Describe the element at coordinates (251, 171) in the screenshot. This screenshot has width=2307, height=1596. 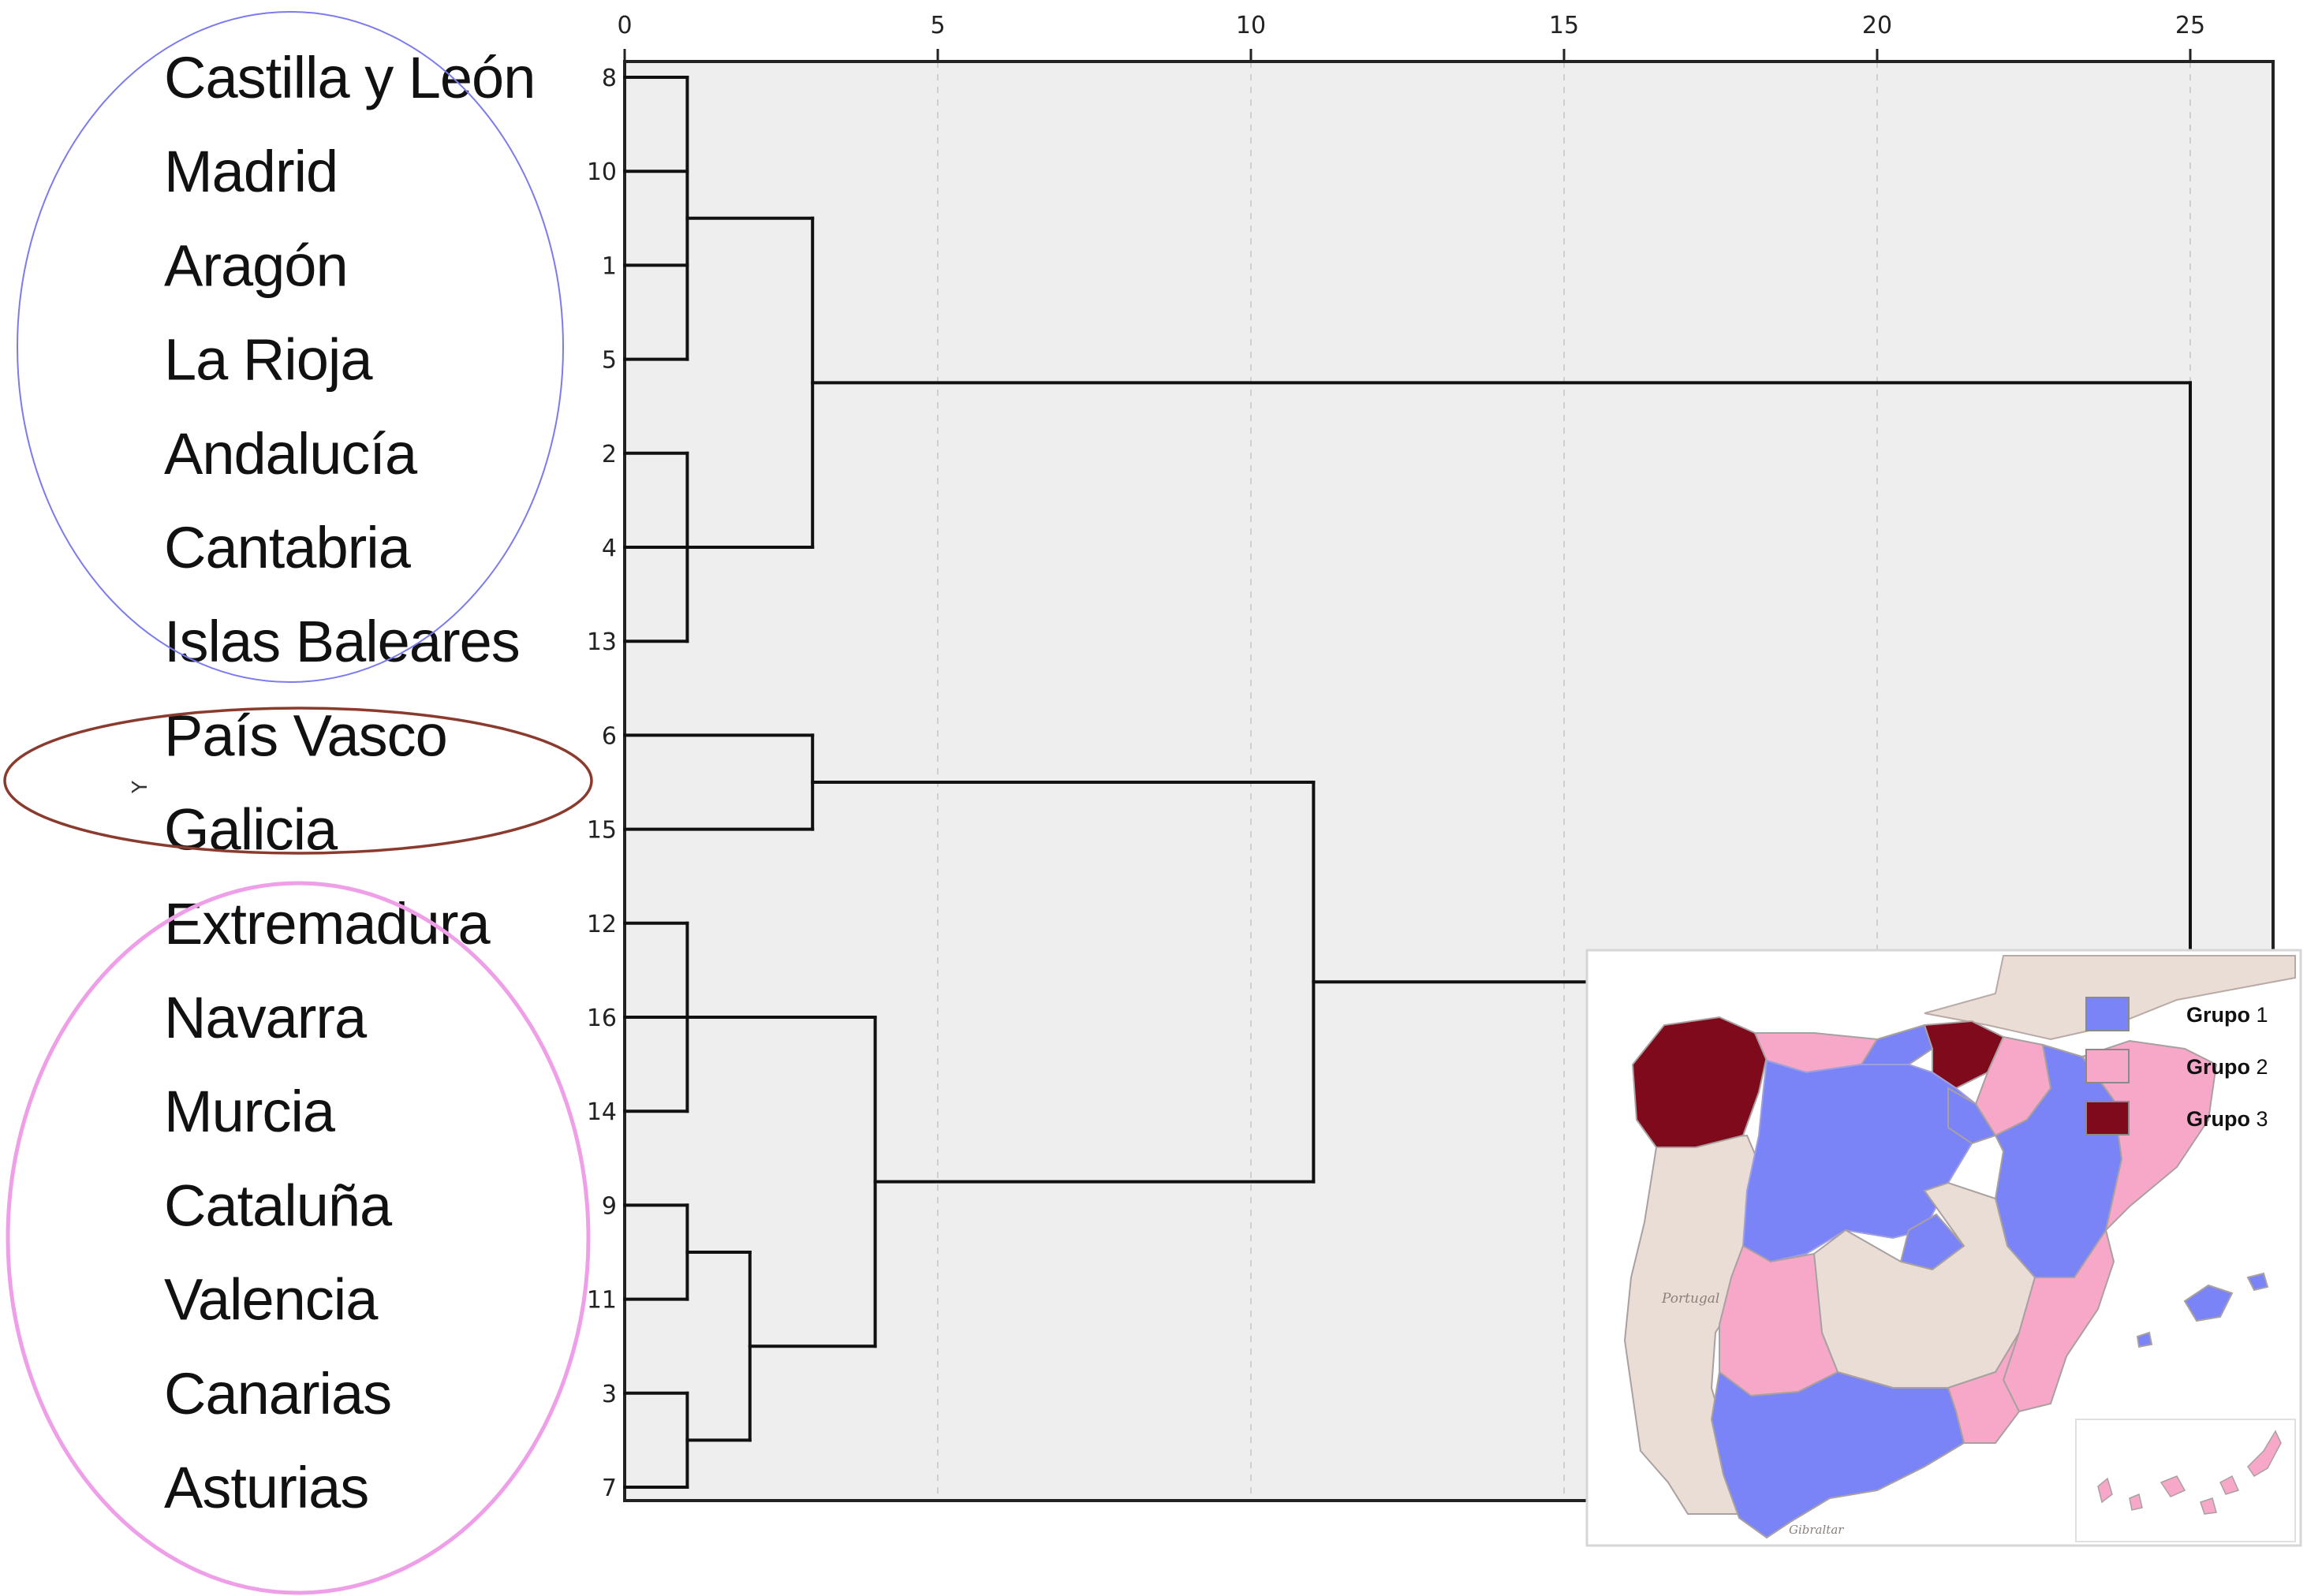
I see `region-label: Madrid` at that location.